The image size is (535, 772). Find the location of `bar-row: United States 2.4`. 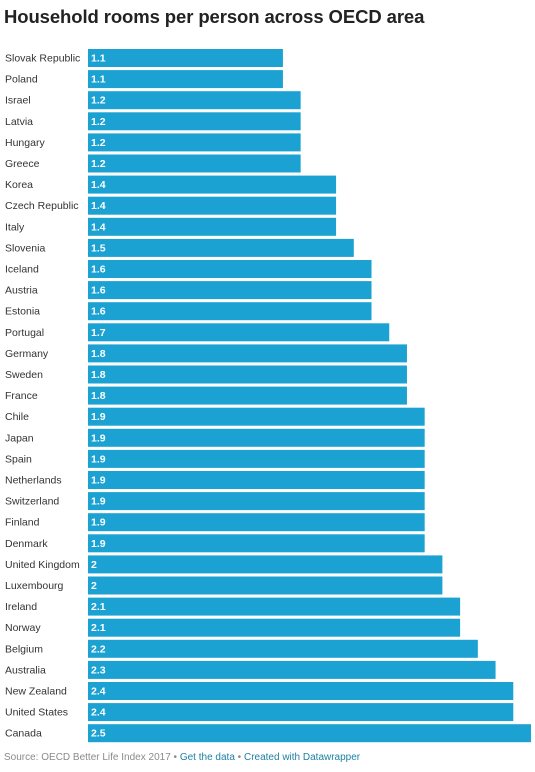

bar-row: United States 2.4 is located at coordinates (259, 712).